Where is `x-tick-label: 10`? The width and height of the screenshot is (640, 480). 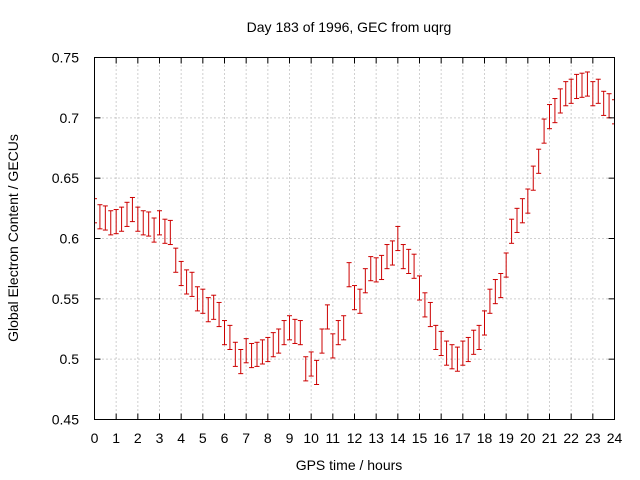 x-tick-label: 10 is located at coordinates (311, 438).